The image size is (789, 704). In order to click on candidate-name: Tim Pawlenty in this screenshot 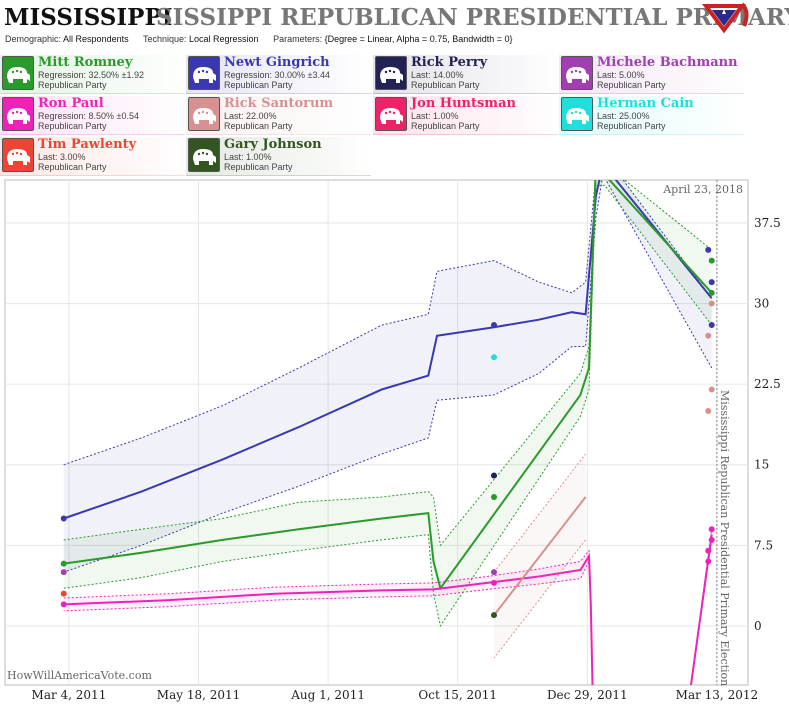, I will do `click(87, 144)`.